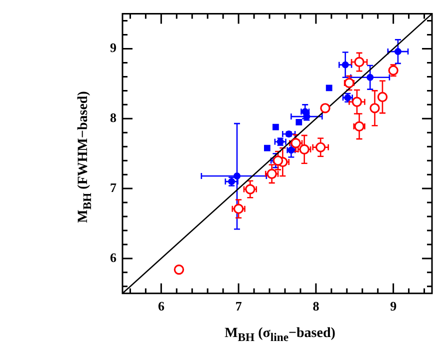  What do you see at coordinates (238, 306) in the screenshot?
I see `x-tick-label: 7` at bounding box center [238, 306].